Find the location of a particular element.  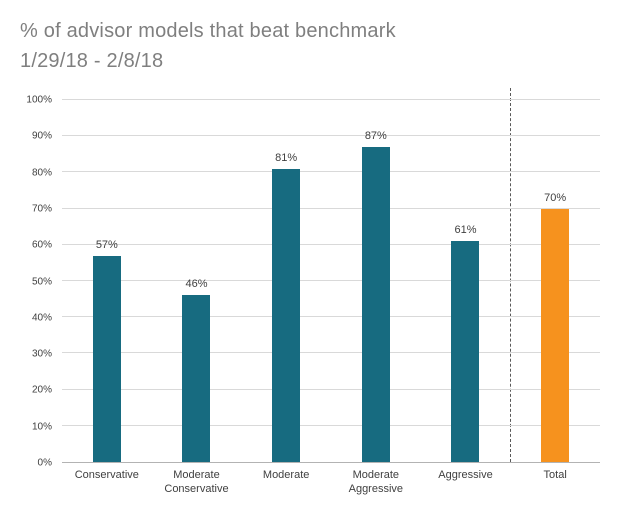

y-axis-label: 20% is located at coordinates (41, 390).